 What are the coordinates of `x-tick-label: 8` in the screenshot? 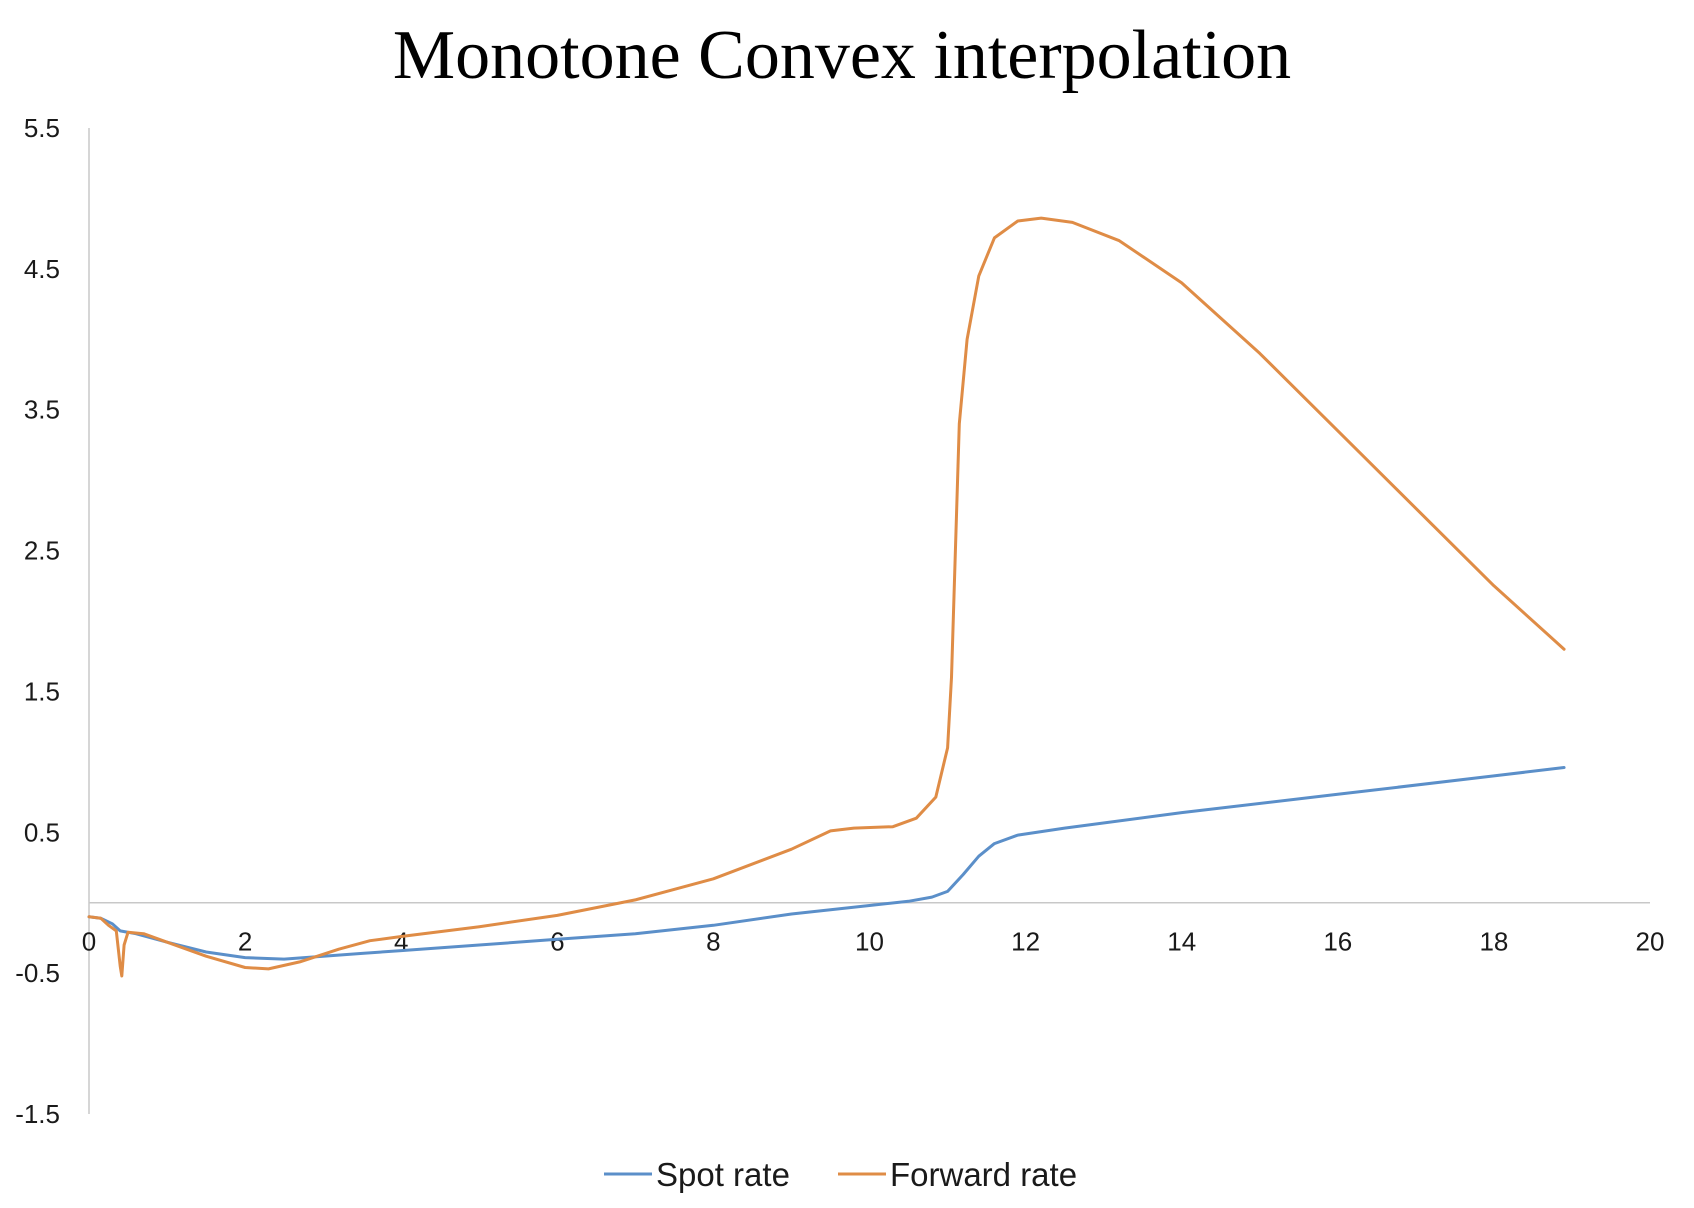 It's located at (713, 942).